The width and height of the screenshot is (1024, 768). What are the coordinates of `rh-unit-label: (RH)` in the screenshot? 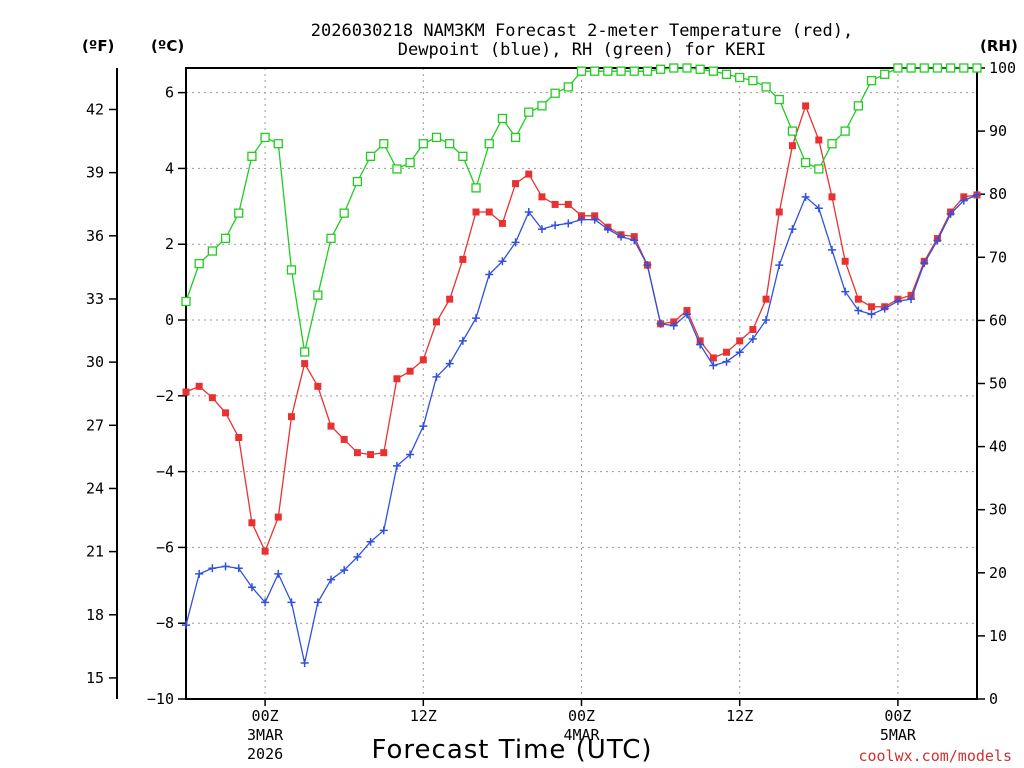 It's located at (999, 46).